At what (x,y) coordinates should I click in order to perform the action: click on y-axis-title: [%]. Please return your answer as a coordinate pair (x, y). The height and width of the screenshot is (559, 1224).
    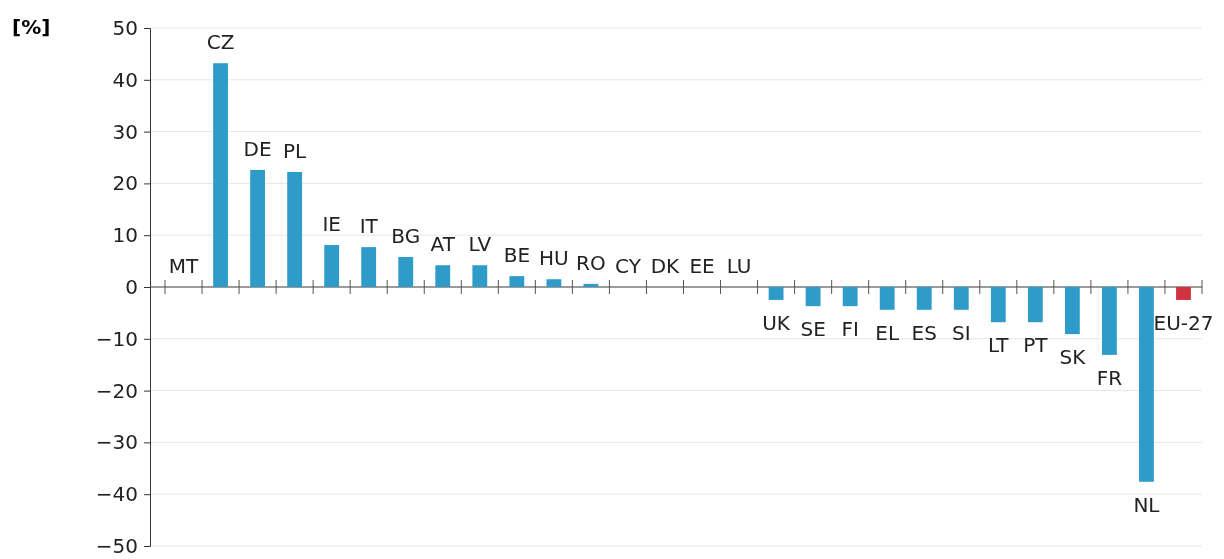
    Looking at the image, I should click on (31, 27).